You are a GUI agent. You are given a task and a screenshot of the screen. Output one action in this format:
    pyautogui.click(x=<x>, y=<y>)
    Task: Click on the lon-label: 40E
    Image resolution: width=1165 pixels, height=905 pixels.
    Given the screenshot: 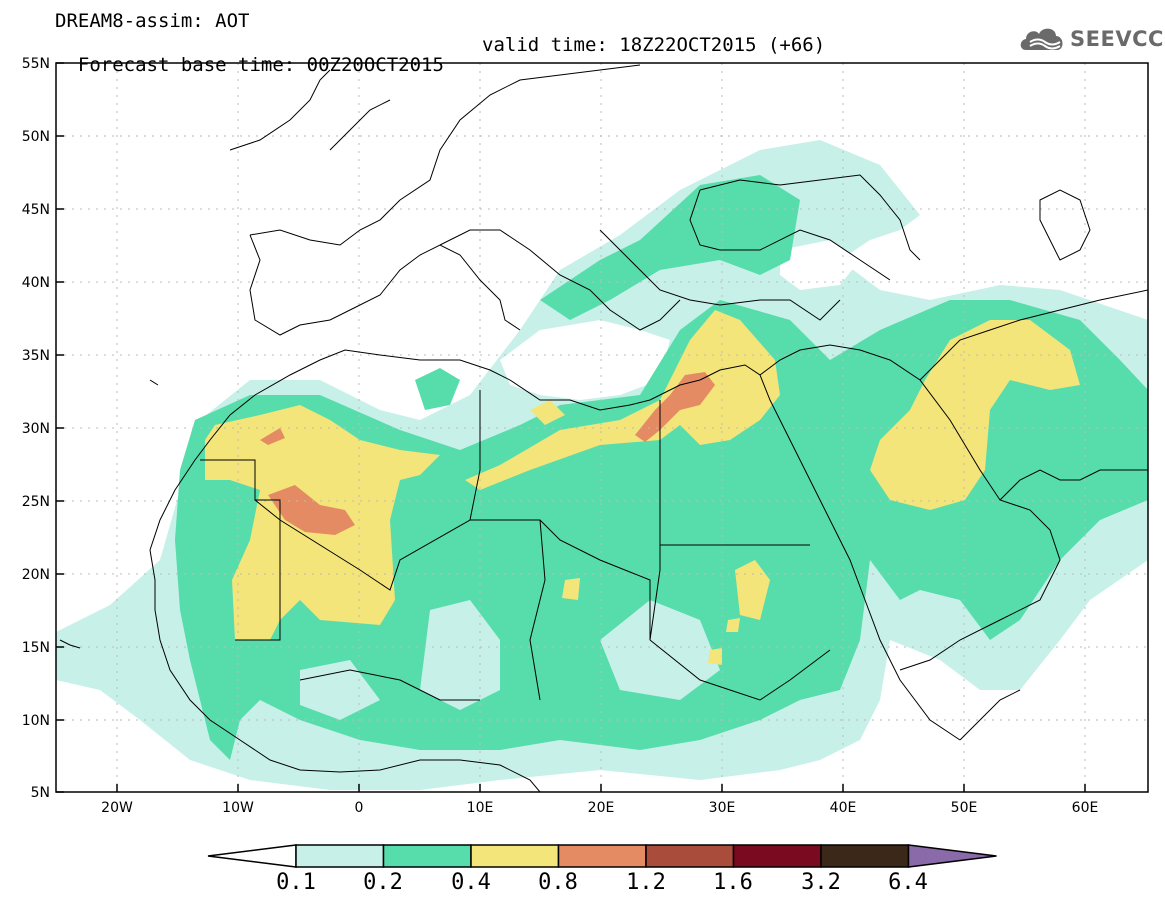 What is the action you would take?
    pyautogui.click(x=843, y=808)
    